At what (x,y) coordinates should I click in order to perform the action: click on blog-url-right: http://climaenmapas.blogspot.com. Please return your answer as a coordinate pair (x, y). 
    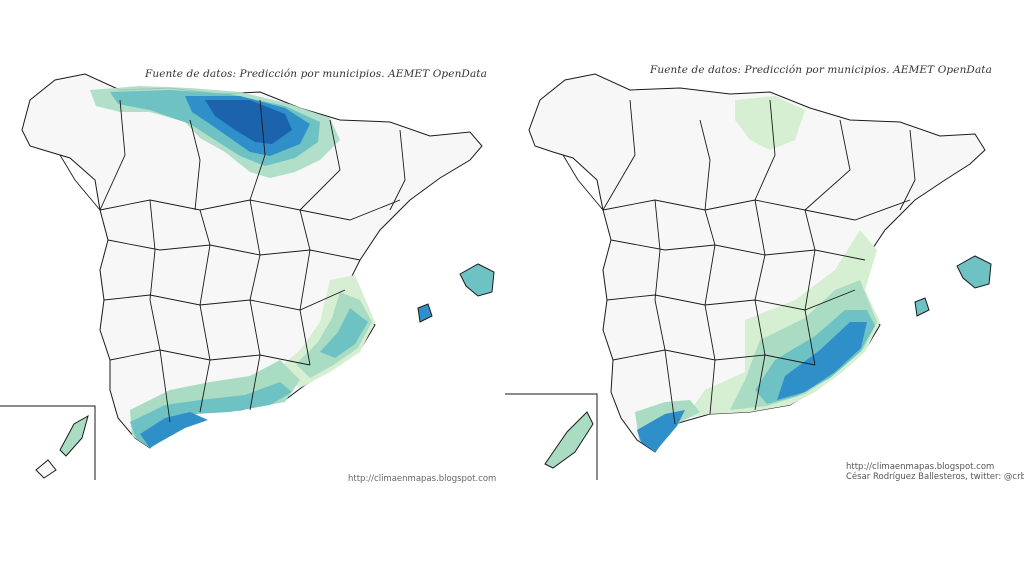
    Looking at the image, I should click on (920, 467).